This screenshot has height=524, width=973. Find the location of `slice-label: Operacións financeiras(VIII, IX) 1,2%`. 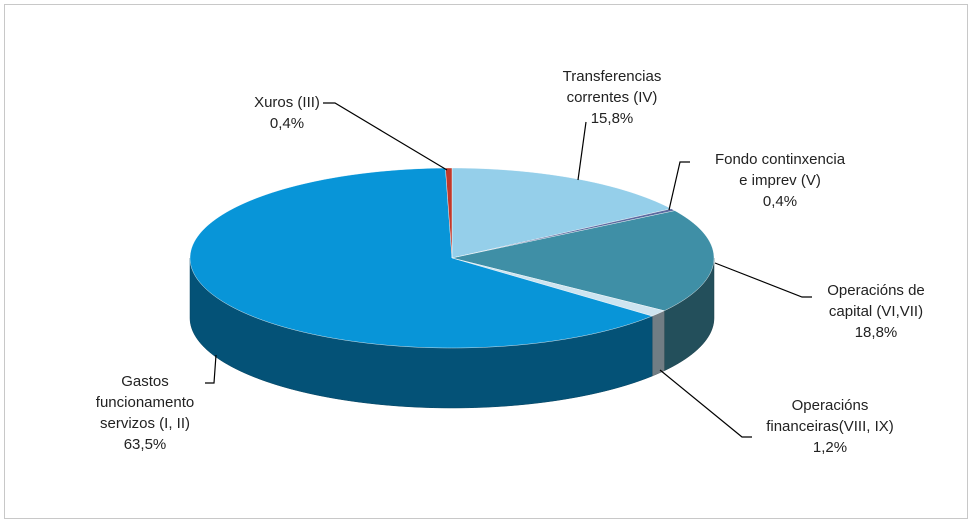

slice-label: Operacións financeiras(VIII, IX) 1,2% is located at coordinates (830, 426).